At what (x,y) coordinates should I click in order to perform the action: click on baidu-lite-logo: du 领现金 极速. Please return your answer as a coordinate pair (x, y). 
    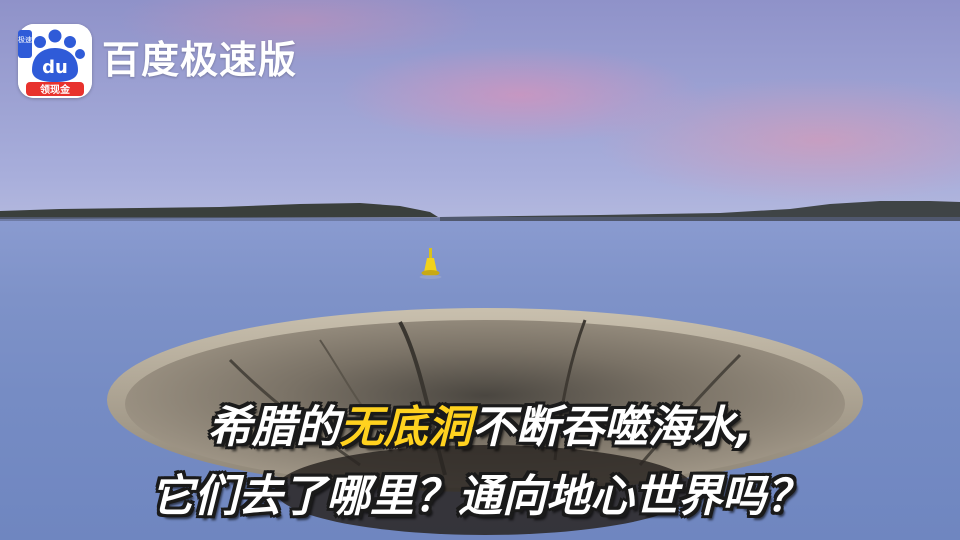
    Looking at the image, I should click on (55, 61).